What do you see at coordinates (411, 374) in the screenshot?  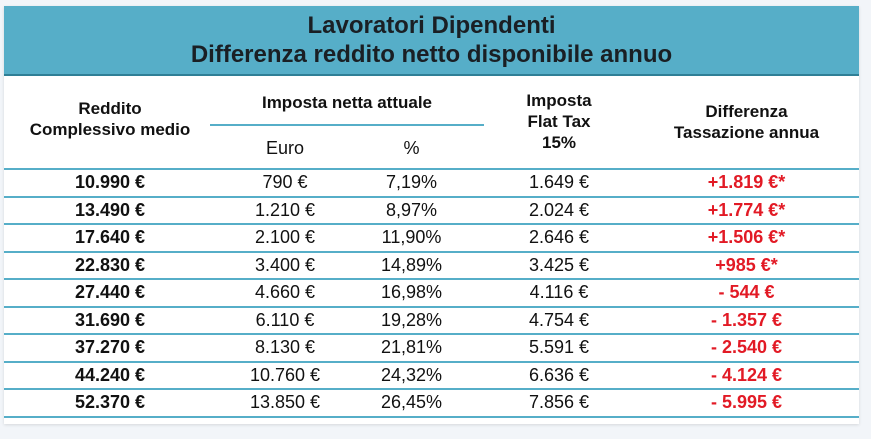 I see `cell-percent: 24,32%` at bounding box center [411, 374].